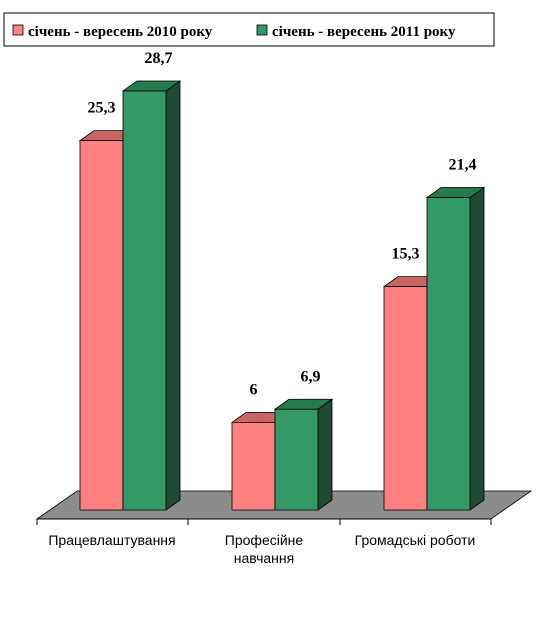 The width and height of the screenshot is (559, 624). What do you see at coordinates (311, 376) in the screenshot?
I see `data-label: 6,9` at bounding box center [311, 376].